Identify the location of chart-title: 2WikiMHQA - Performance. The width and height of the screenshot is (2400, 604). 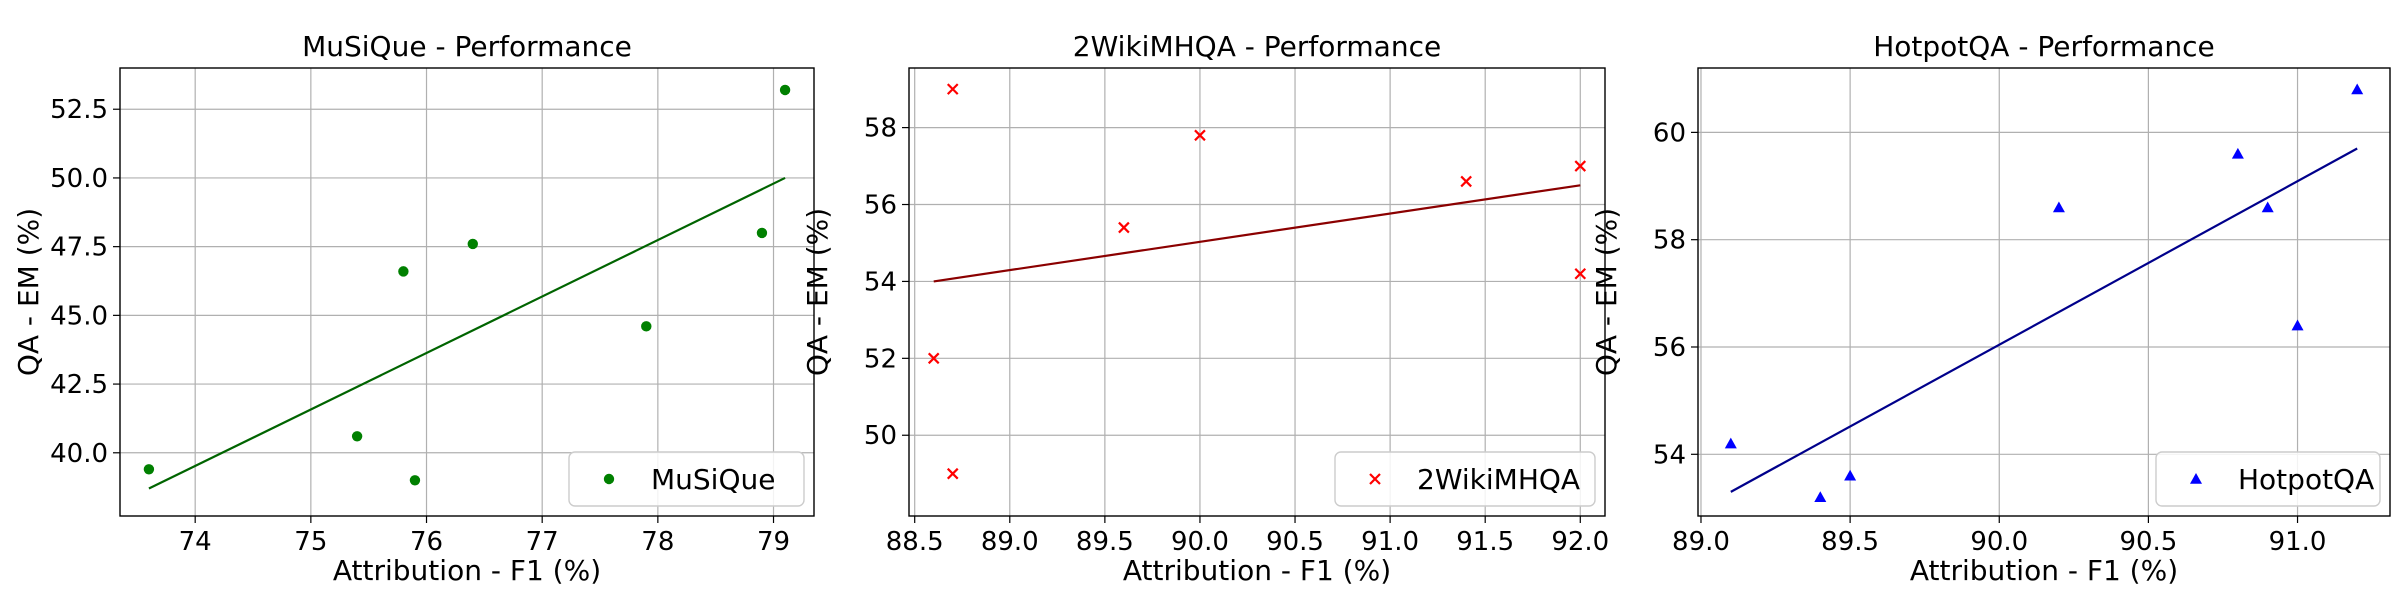
(1257, 46).